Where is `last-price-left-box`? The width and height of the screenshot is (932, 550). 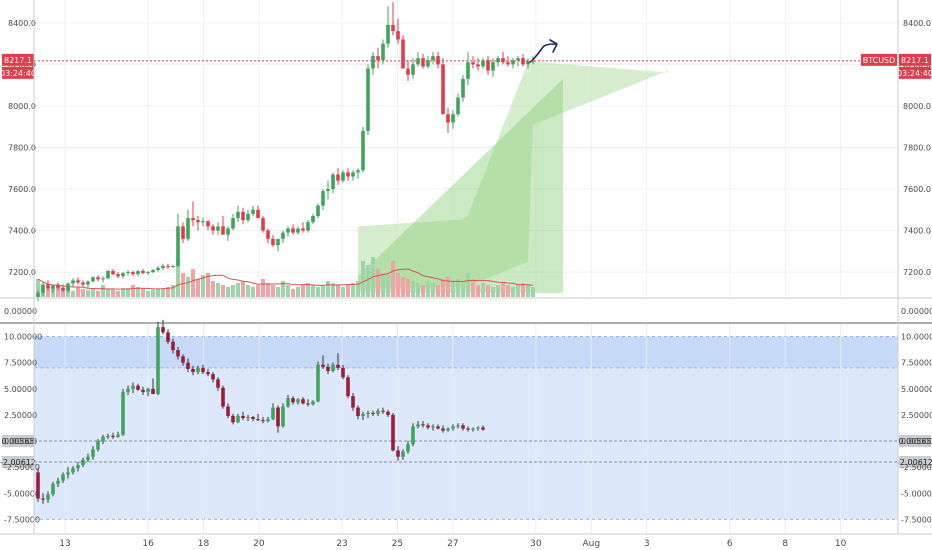 last-price-left-box is located at coordinates (18, 59).